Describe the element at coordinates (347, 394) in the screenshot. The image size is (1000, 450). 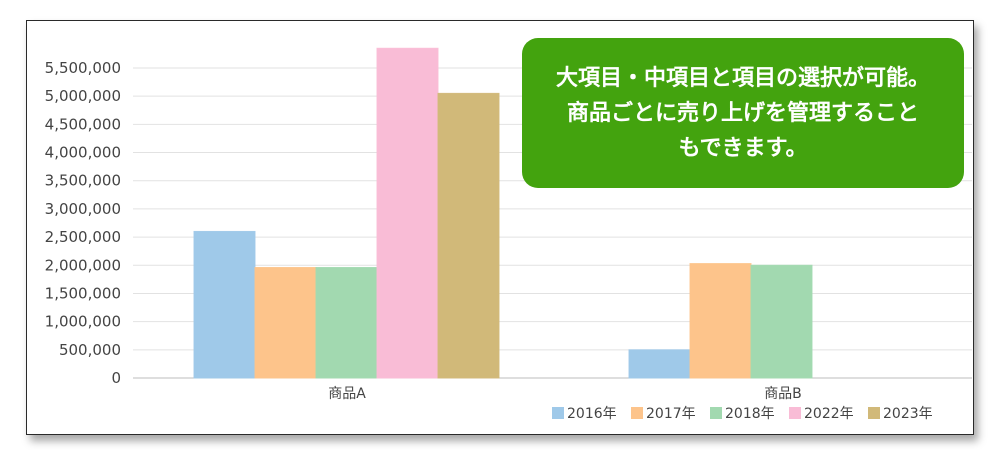
I see `x-tick-label: 商品A` at that location.